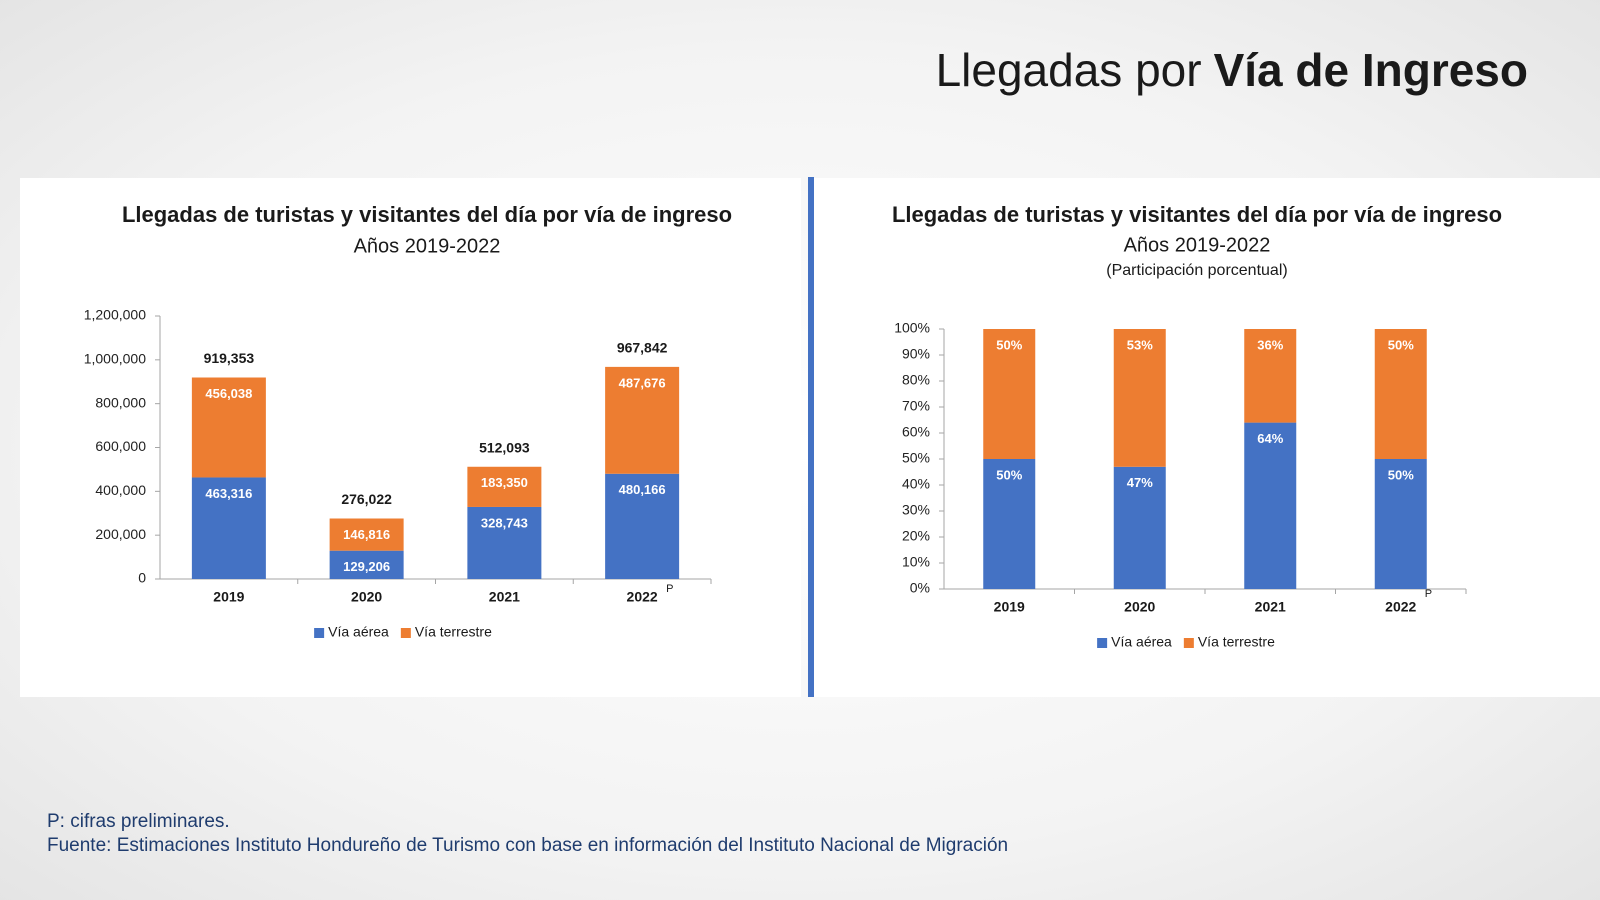 The image size is (1600, 900). I want to click on y-tick-label: 20%, so click(916, 536).